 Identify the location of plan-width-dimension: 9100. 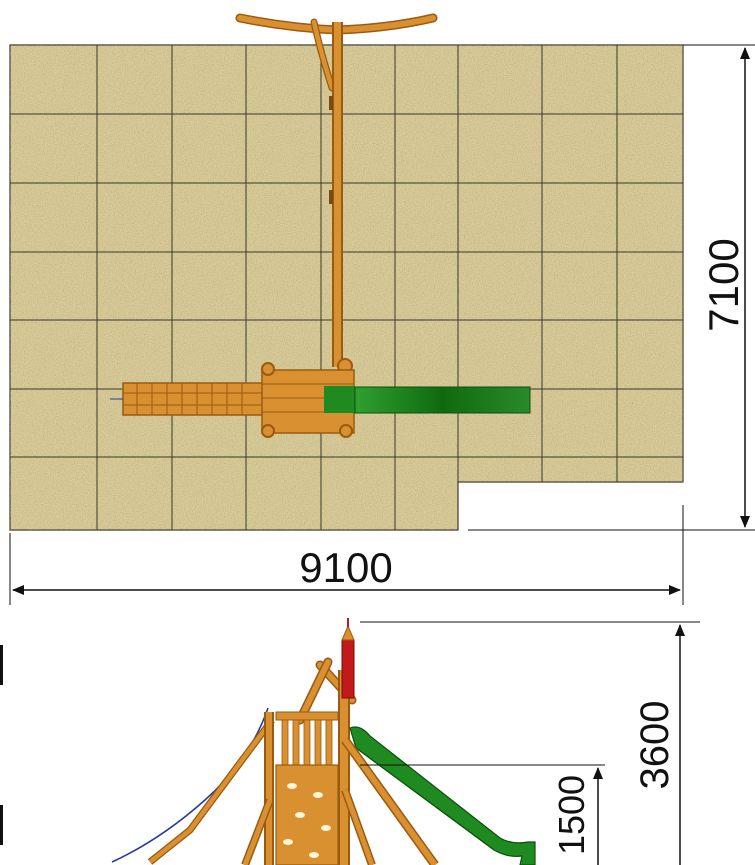
(346, 555).